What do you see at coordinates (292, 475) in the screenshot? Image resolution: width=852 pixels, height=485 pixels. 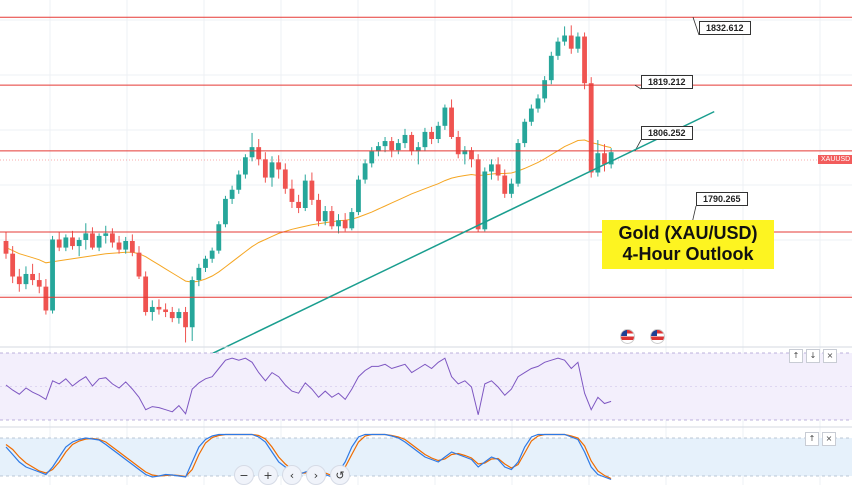 I see `scroll-left-button: ‹` at bounding box center [292, 475].